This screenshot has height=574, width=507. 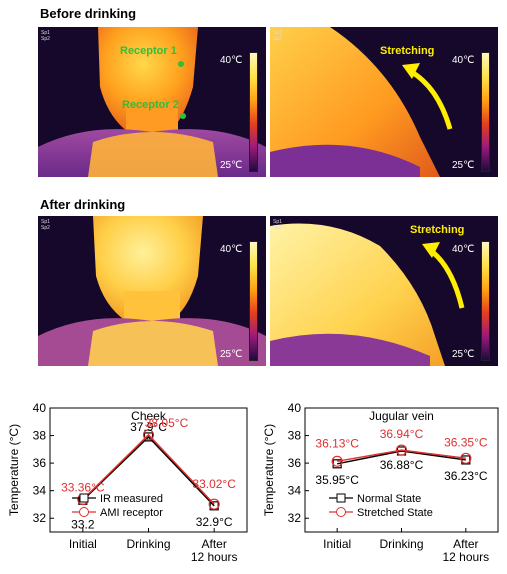 What do you see at coordinates (183, 116) in the screenshot?
I see `receptor-2-marker` at bounding box center [183, 116].